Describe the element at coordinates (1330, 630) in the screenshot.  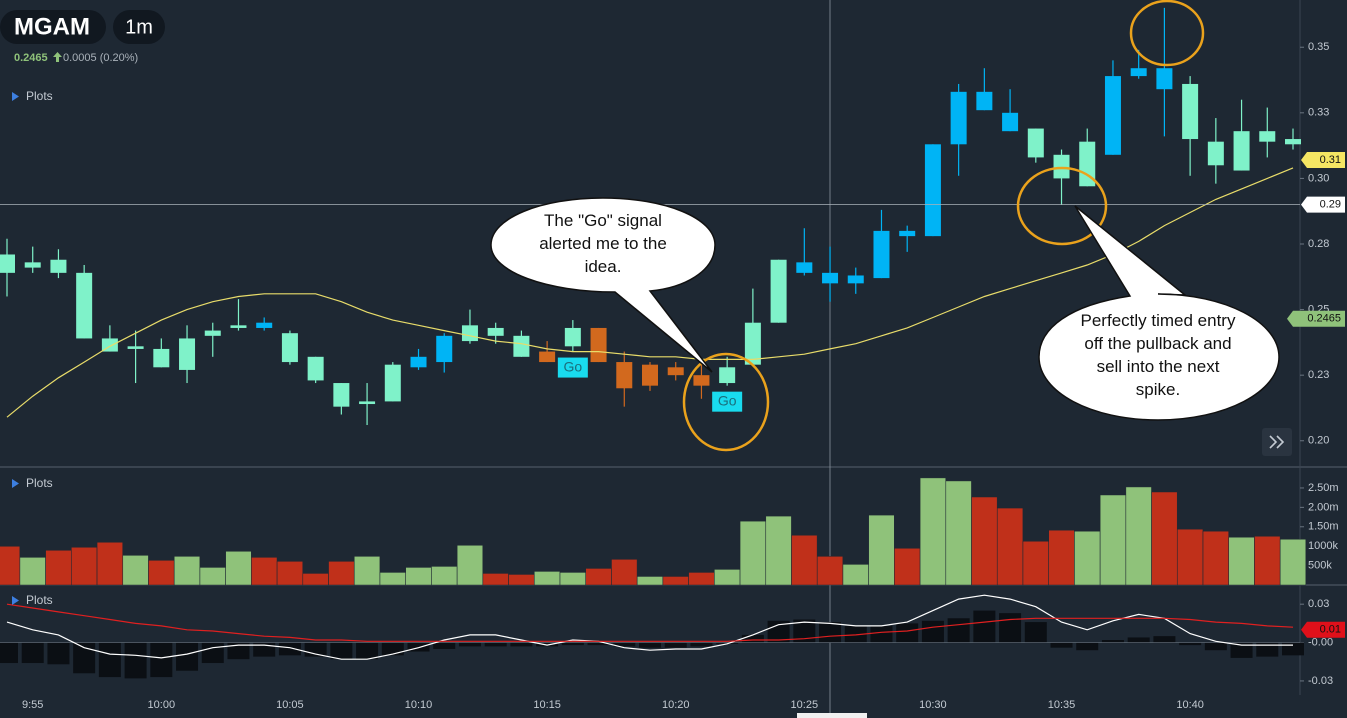
I see `price-marker-label: 0.01` at that location.